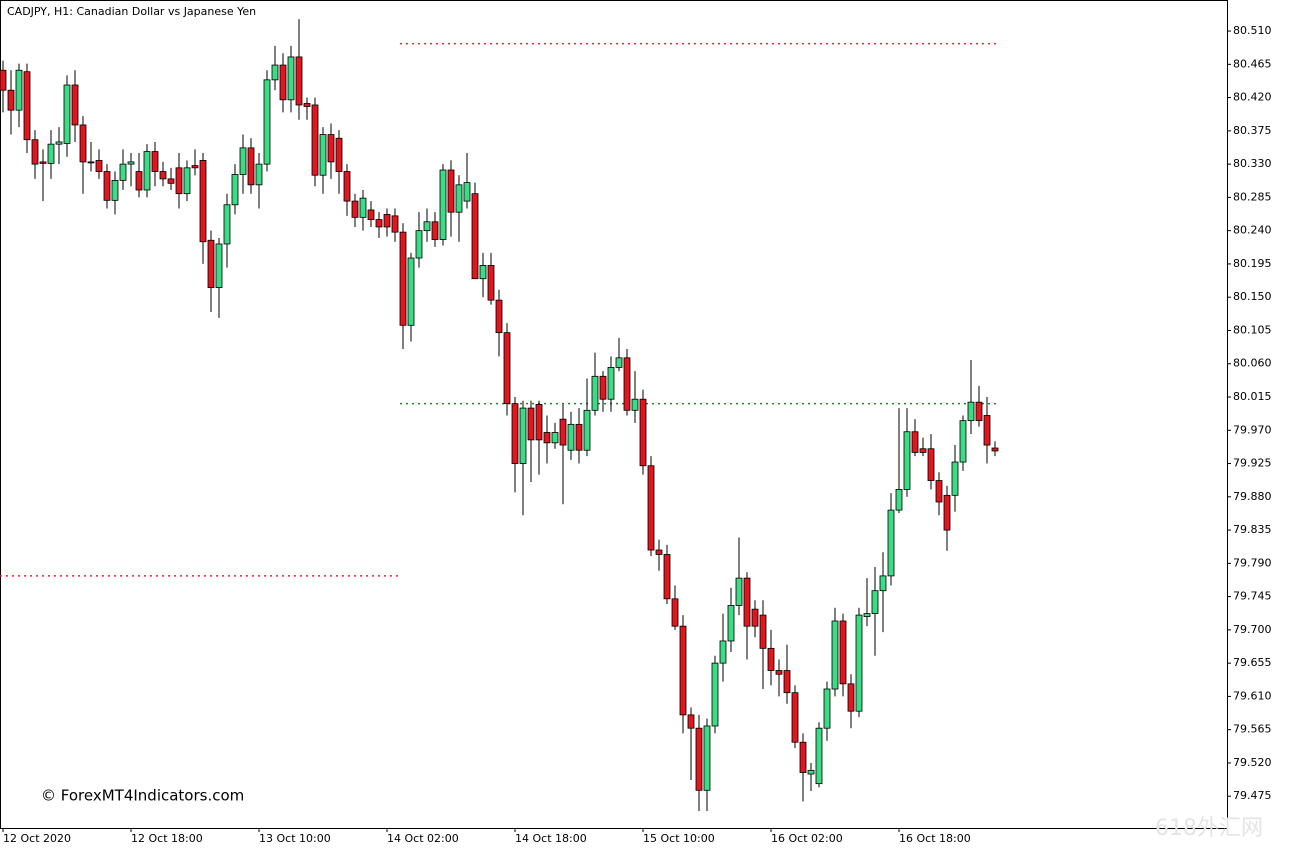 The width and height of the screenshot is (1290, 852). What do you see at coordinates (1252, 529) in the screenshot?
I see `y-tick-label: 79.835` at bounding box center [1252, 529].